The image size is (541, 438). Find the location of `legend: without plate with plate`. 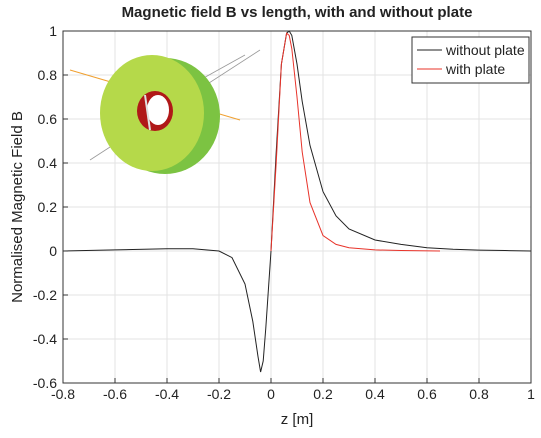

legend: without plate with plate is located at coordinates (470, 60).